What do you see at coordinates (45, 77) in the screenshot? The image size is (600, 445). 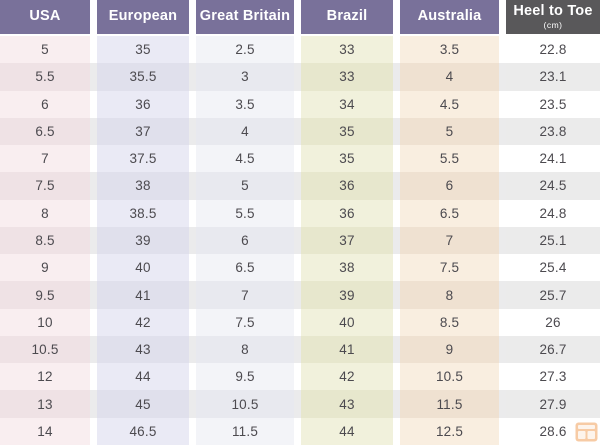 I see `table-cell-usa: 5.5` at bounding box center [45, 77].